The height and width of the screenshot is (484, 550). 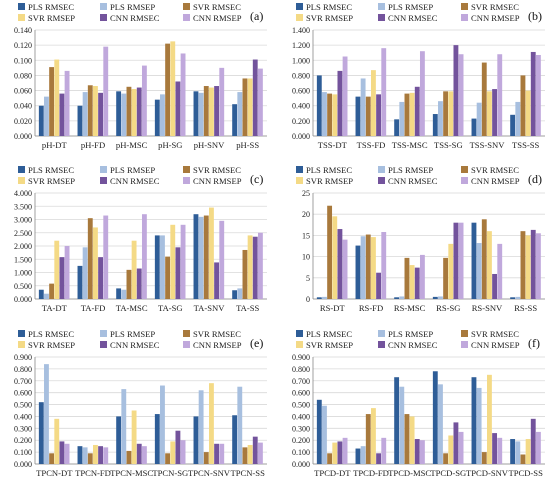 What do you see at coordinates (422, 452) in the screenshot?
I see `bar-cnn-rmsep-tpcd-msc` at bounding box center [422, 452].